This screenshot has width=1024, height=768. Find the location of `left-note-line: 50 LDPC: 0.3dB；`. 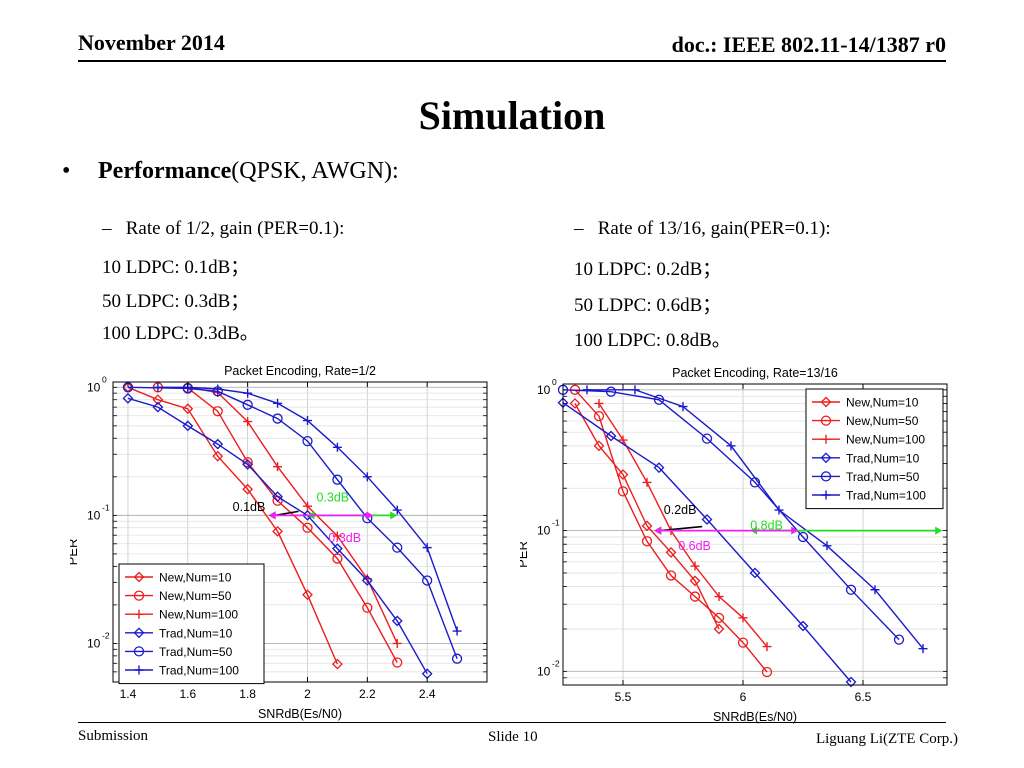

left-note-line: 50 LDPC: 0.3dB； is located at coordinates (176, 301).